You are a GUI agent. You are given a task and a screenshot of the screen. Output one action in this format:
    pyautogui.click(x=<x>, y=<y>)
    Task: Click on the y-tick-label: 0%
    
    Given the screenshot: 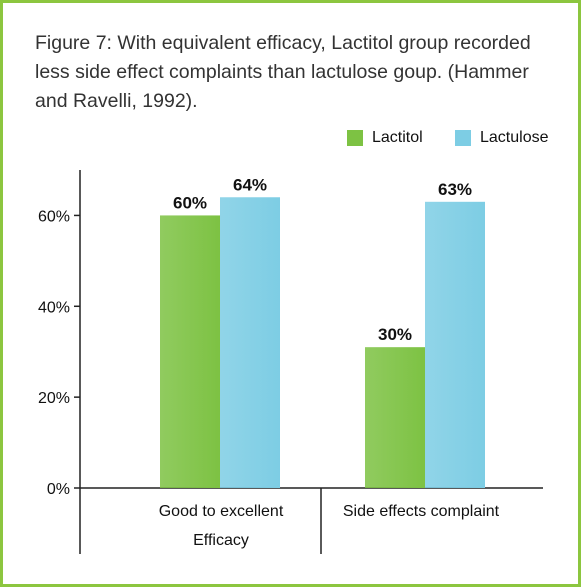 What is the action you would take?
    pyautogui.click(x=58, y=489)
    